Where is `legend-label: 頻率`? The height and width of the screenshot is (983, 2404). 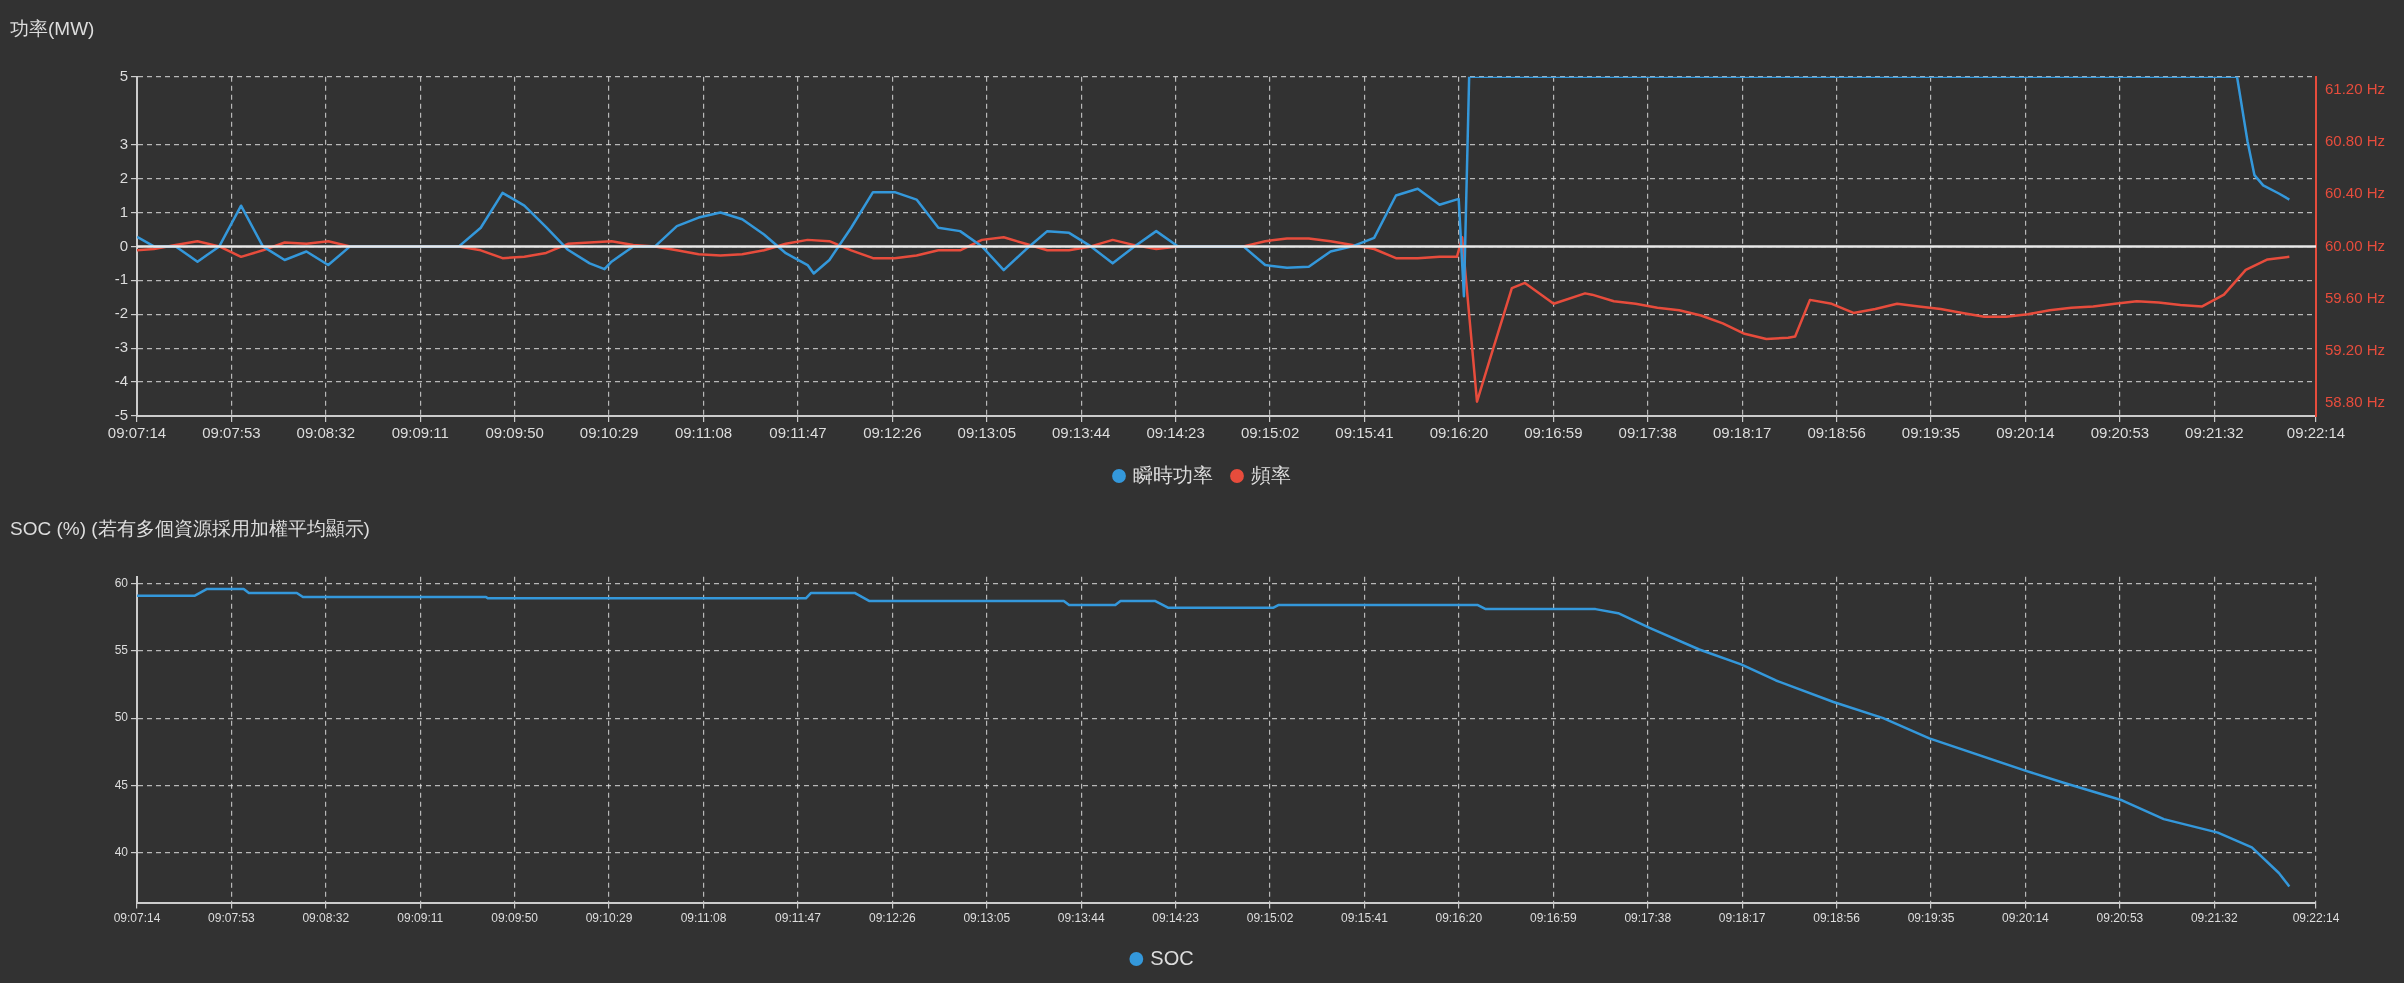 legend-label: 頻率 is located at coordinates (1271, 474).